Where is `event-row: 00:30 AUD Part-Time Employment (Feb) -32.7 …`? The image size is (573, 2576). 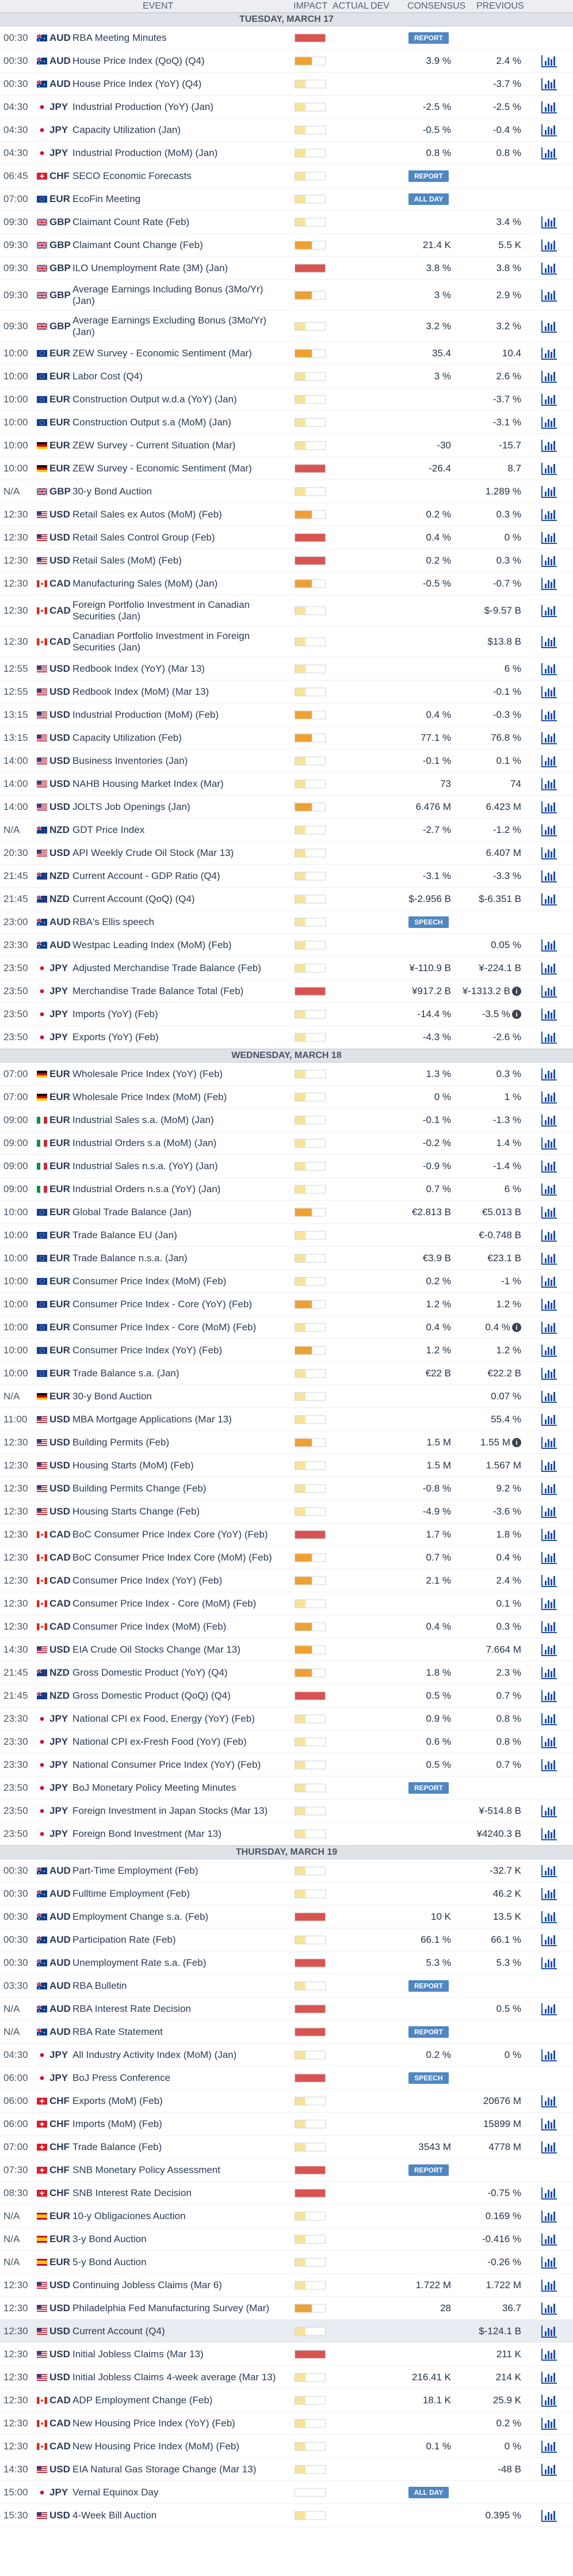 event-row: 00:30 AUD Part-Time Employment (Feb) -32.7 … is located at coordinates (286, 1871).